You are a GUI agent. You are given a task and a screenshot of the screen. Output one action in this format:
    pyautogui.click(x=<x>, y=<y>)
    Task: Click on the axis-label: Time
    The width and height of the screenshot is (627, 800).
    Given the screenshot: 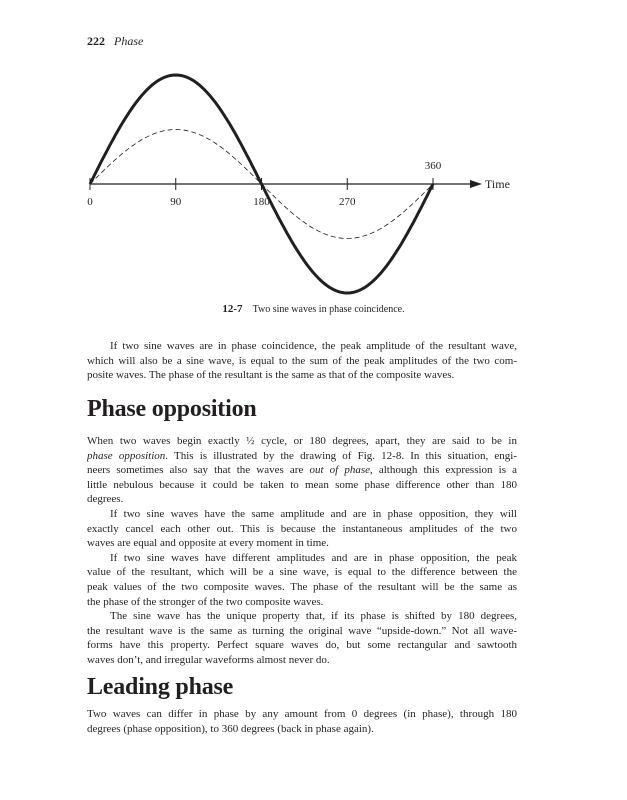 What is the action you would take?
    pyautogui.click(x=497, y=184)
    